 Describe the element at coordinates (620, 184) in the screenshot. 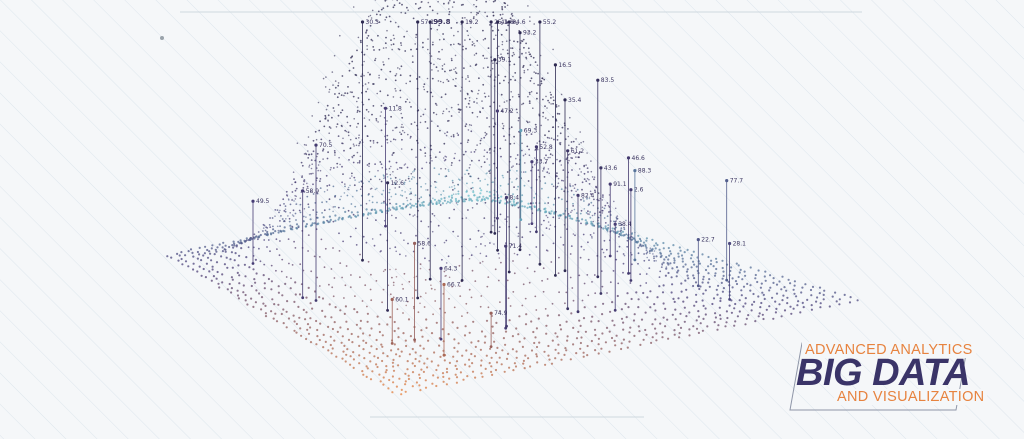

I see `pin-label: 91.1` at that location.